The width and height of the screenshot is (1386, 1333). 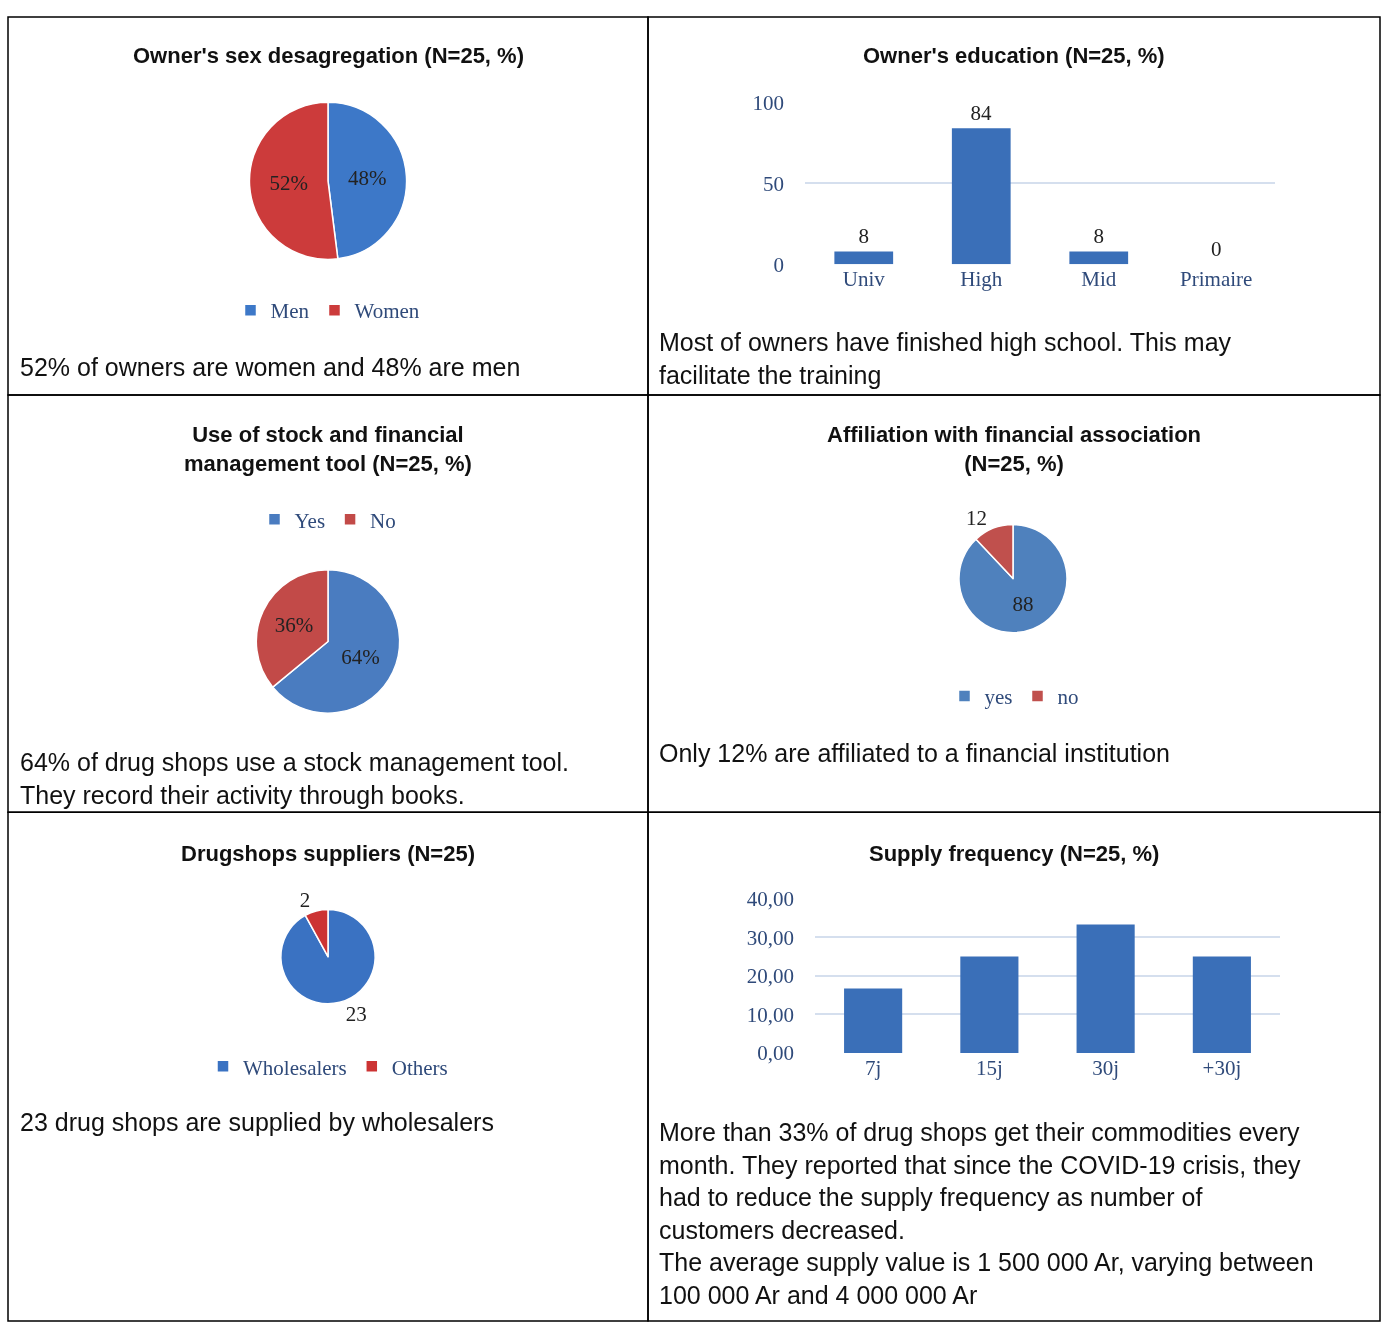 I want to click on data-label: 64%, so click(x=360, y=656).